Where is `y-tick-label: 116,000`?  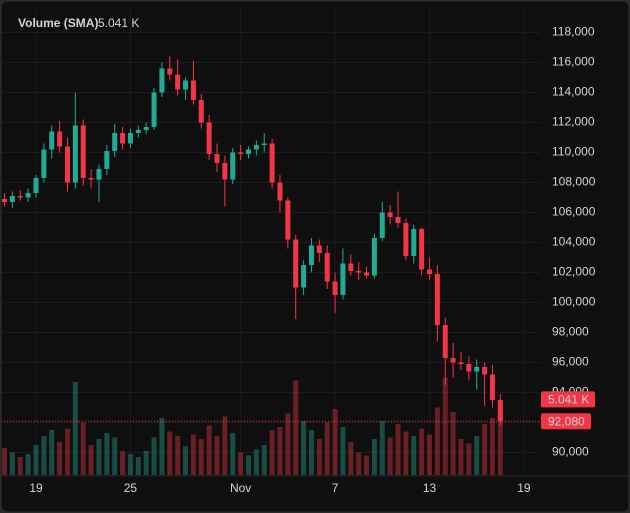
y-tick-label: 116,000 is located at coordinates (573, 62).